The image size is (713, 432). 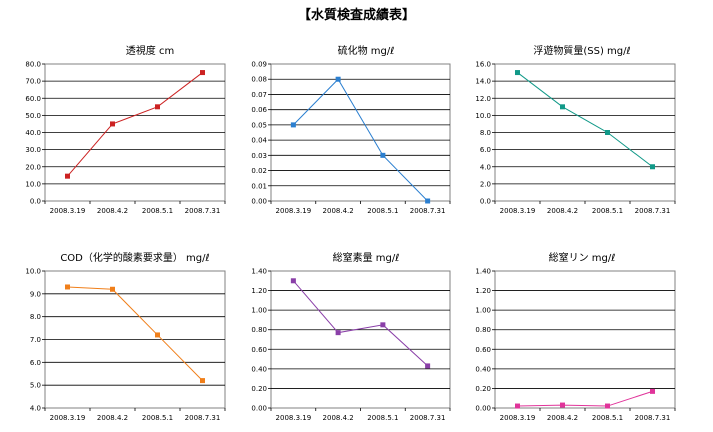 What do you see at coordinates (33, 82) in the screenshot?
I see `y-tick-label: 70.0` at bounding box center [33, 82].